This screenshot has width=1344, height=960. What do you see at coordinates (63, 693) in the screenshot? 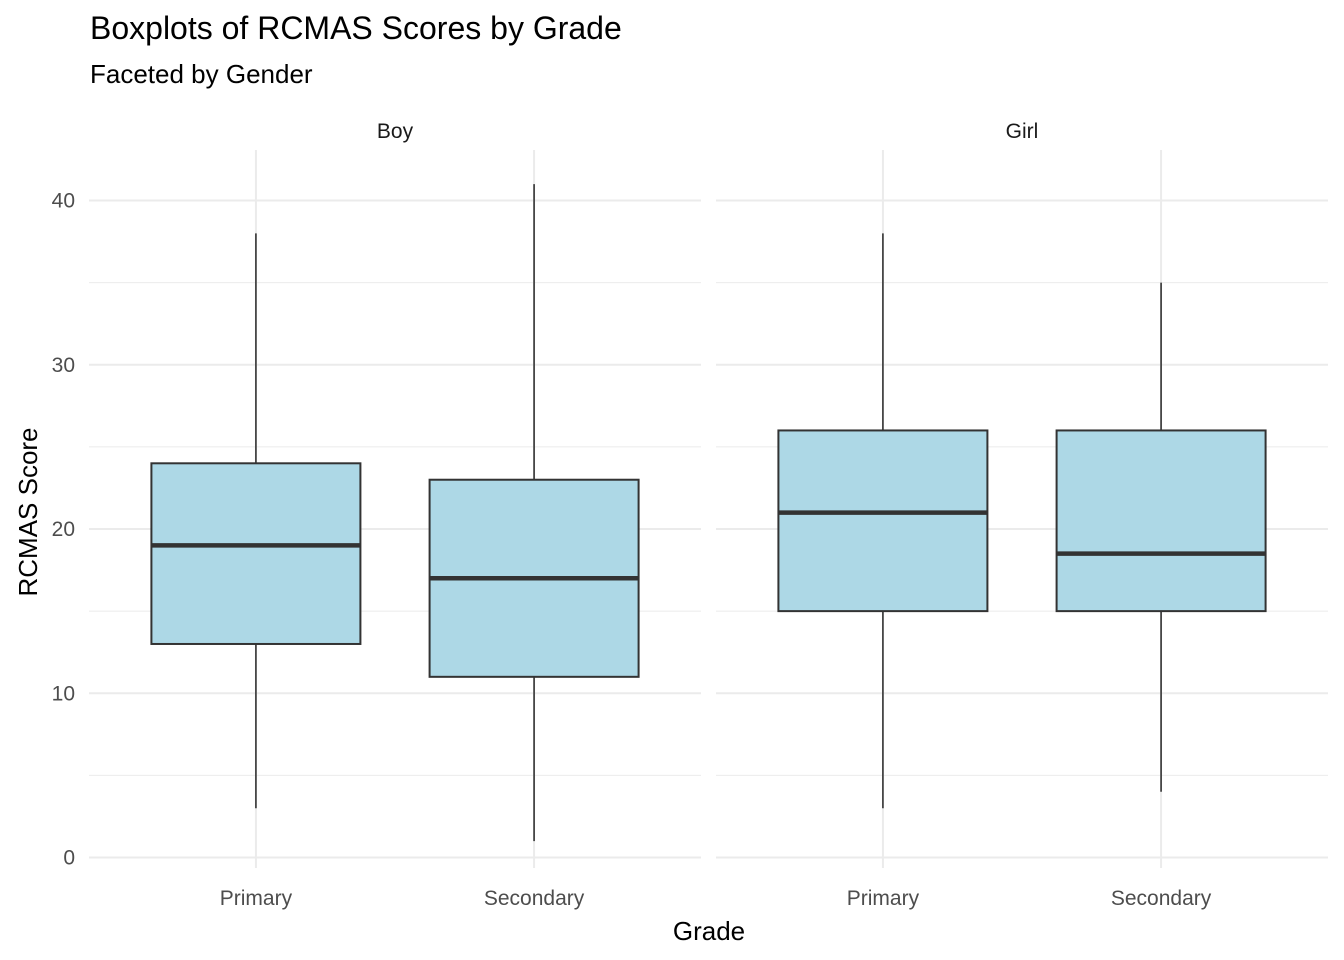
I see `y-tick-label: 10` at bounding box center [63, 693].